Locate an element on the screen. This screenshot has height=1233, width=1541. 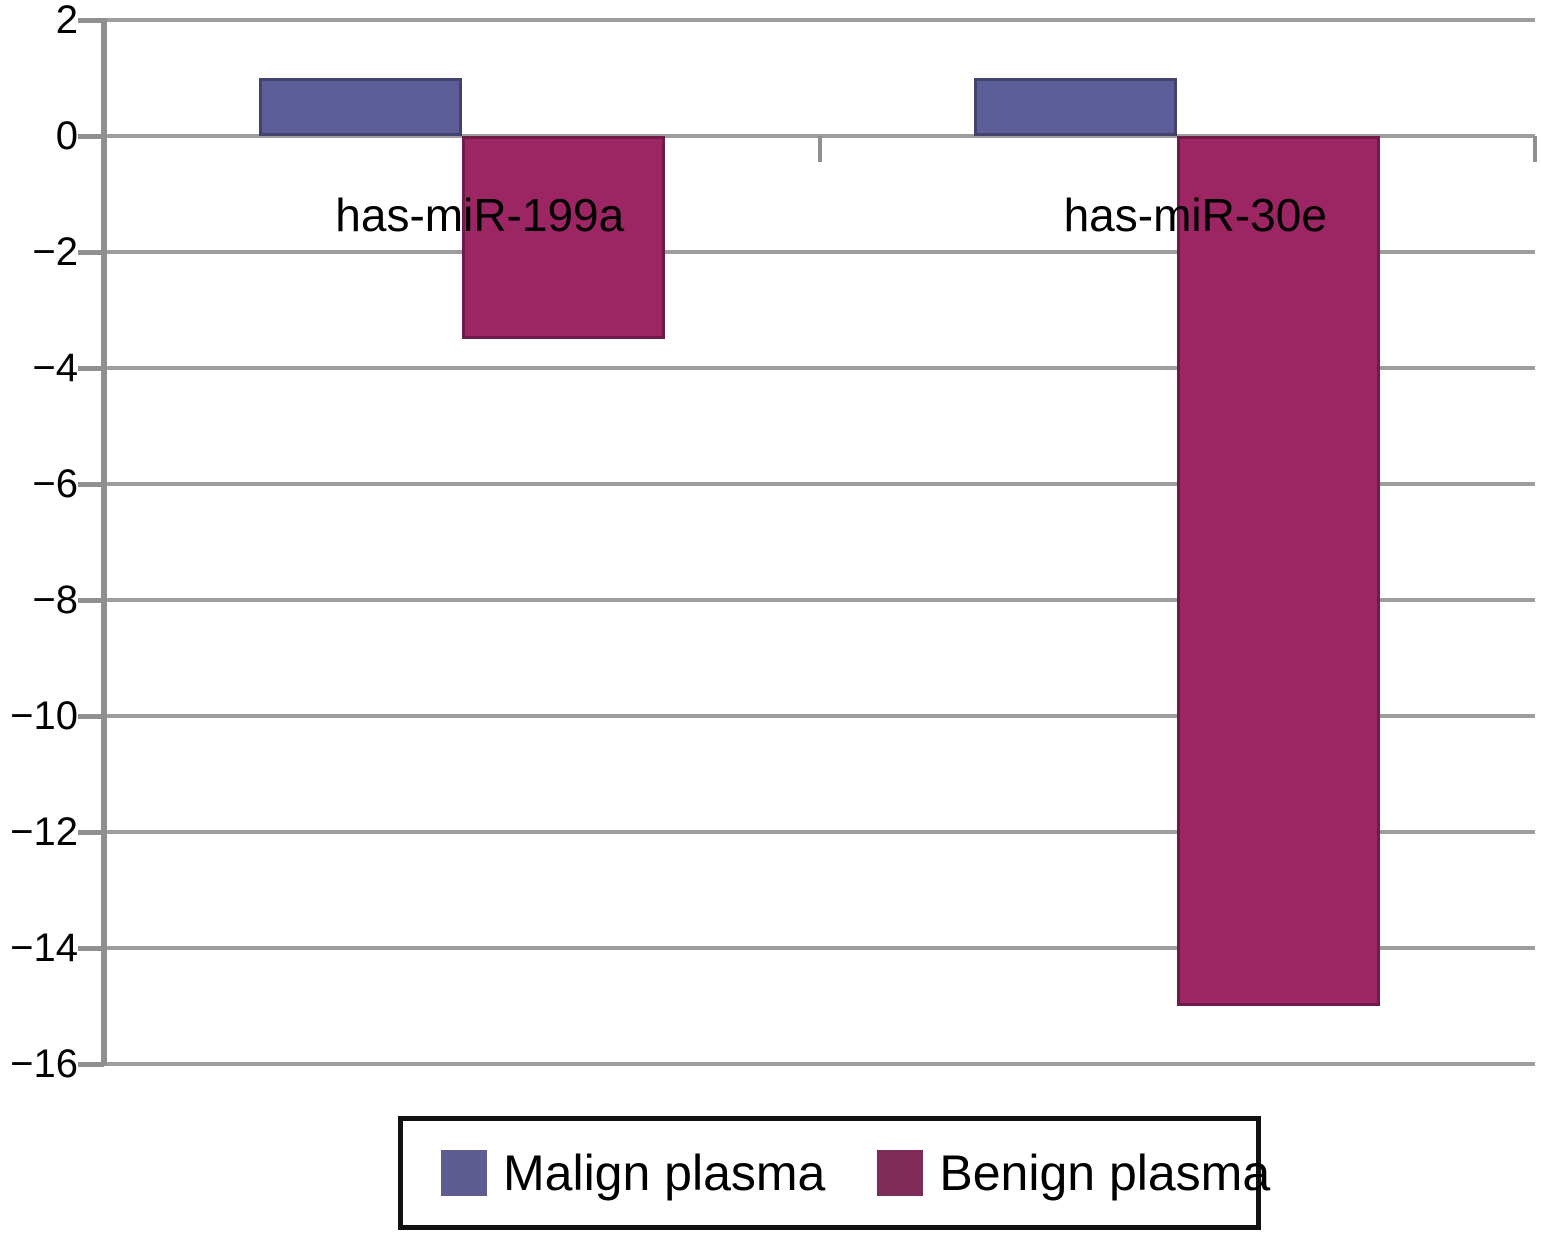
y-axis-label--12: −12 is located at coordinates (44, 832).